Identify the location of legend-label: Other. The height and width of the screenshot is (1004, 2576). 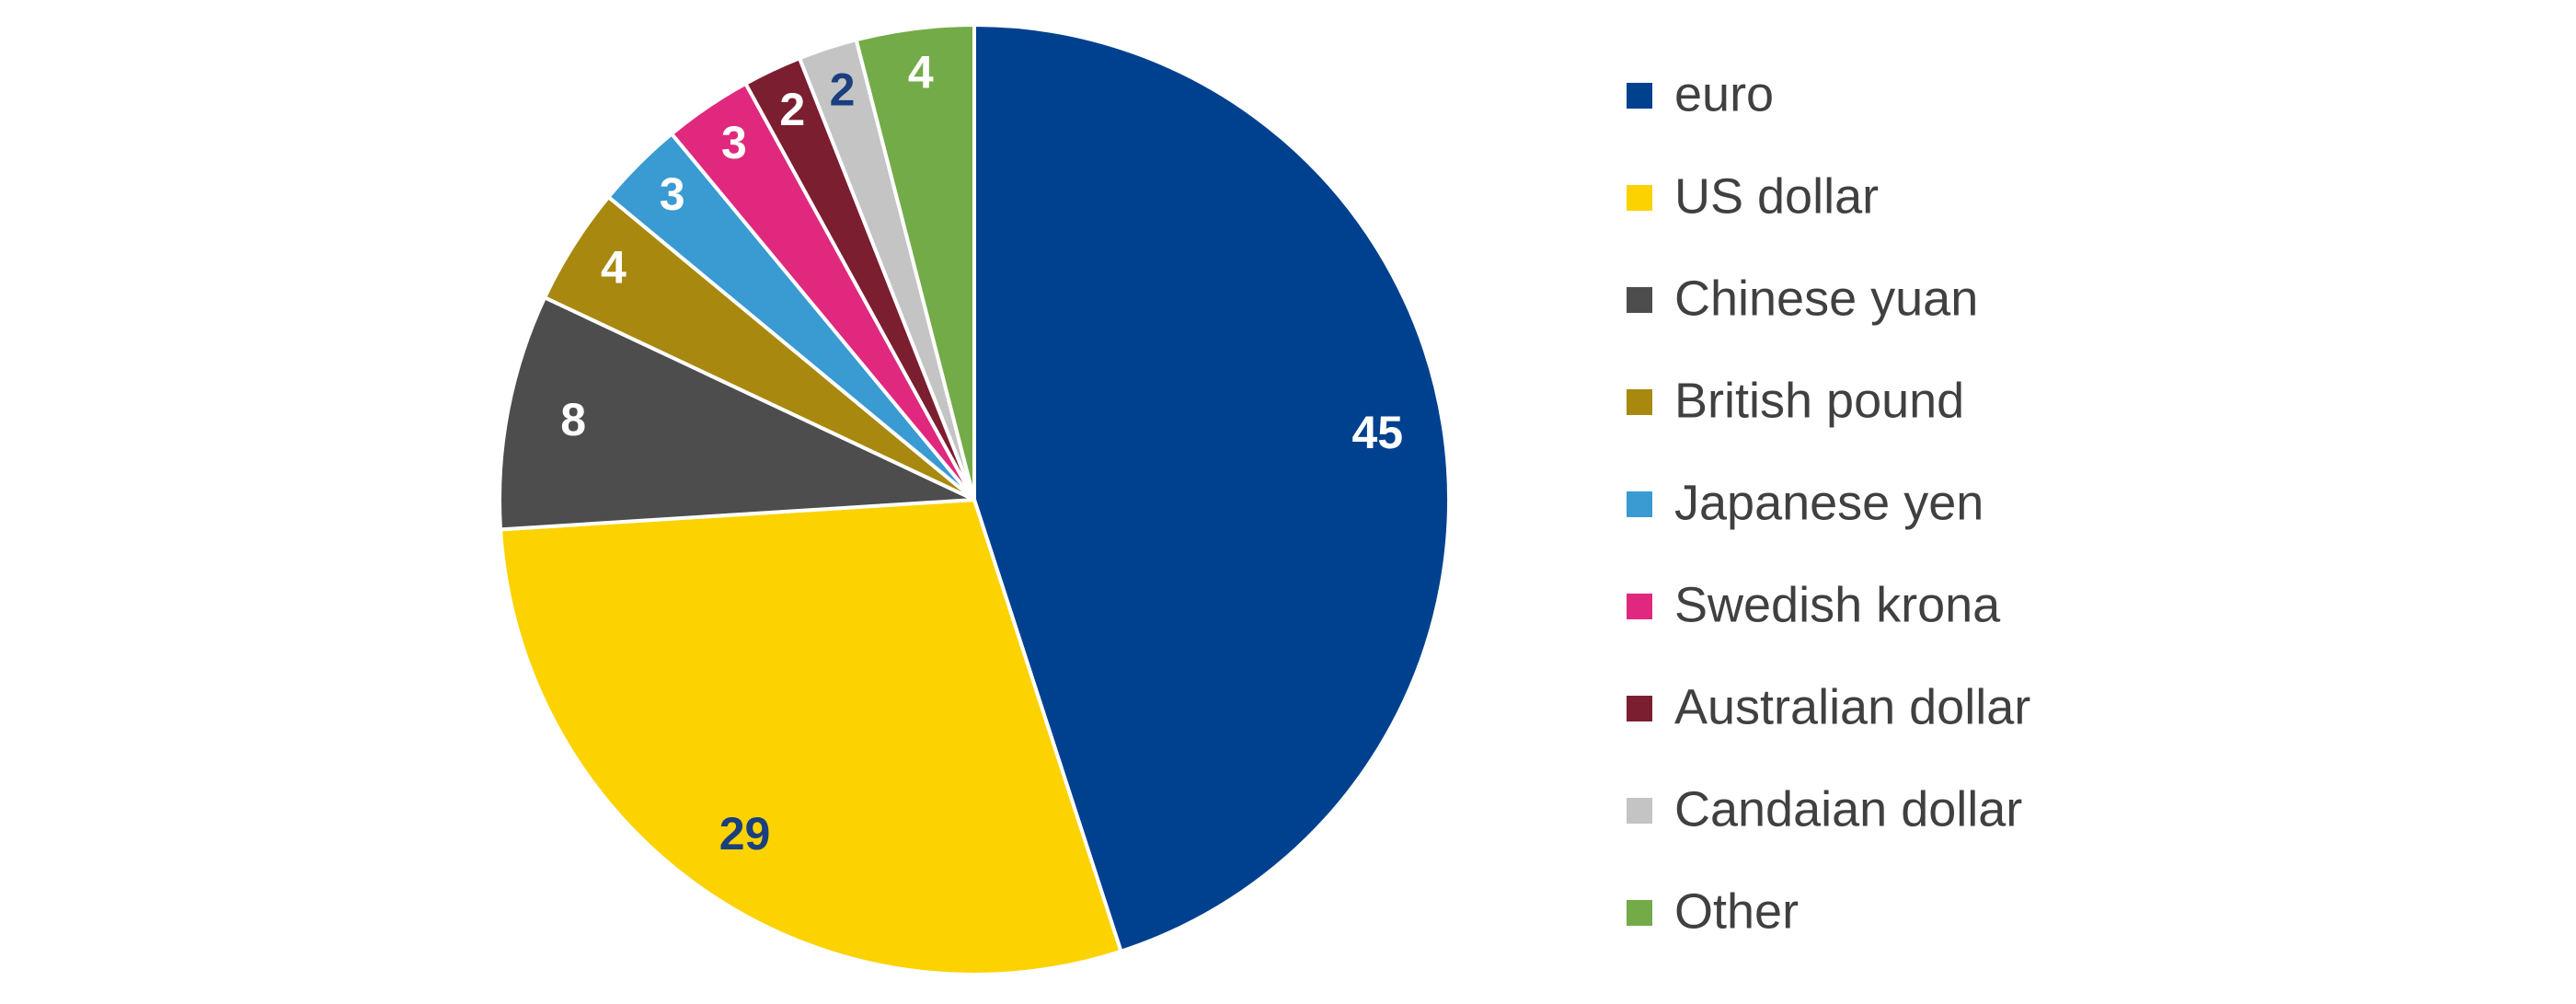
(1736, 911).